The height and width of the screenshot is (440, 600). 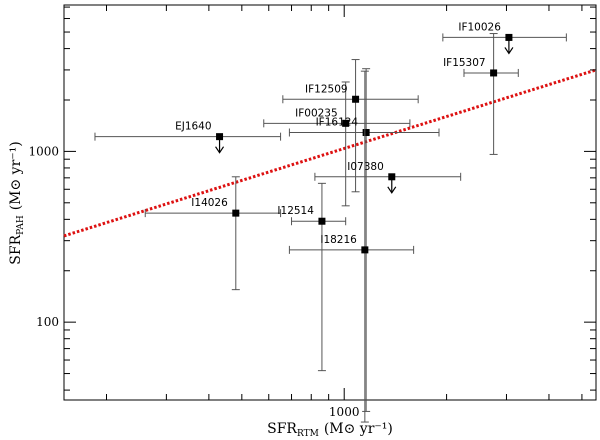 I want to click on data-point: IF00235, so click(x=337, y=144).